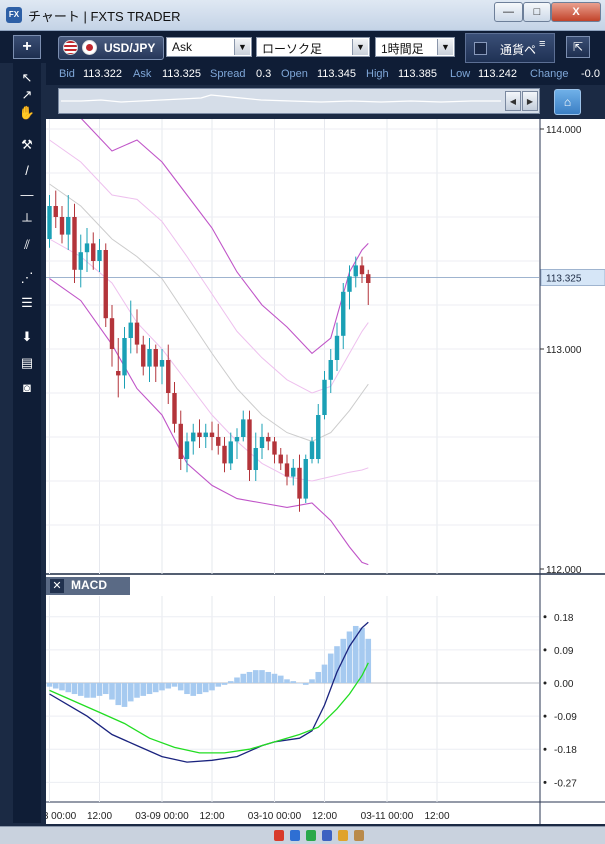 The height and width of the screenshot is (844, 605). I want to click on macd-tick-dot, so click(545, 716).